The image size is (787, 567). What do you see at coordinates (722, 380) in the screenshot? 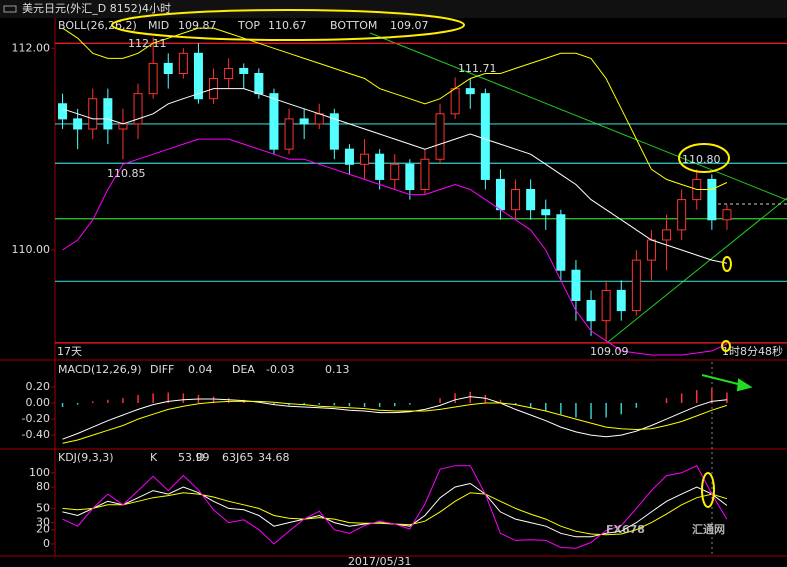
I see `arrow-shaft` at bounding box center [722, 380].